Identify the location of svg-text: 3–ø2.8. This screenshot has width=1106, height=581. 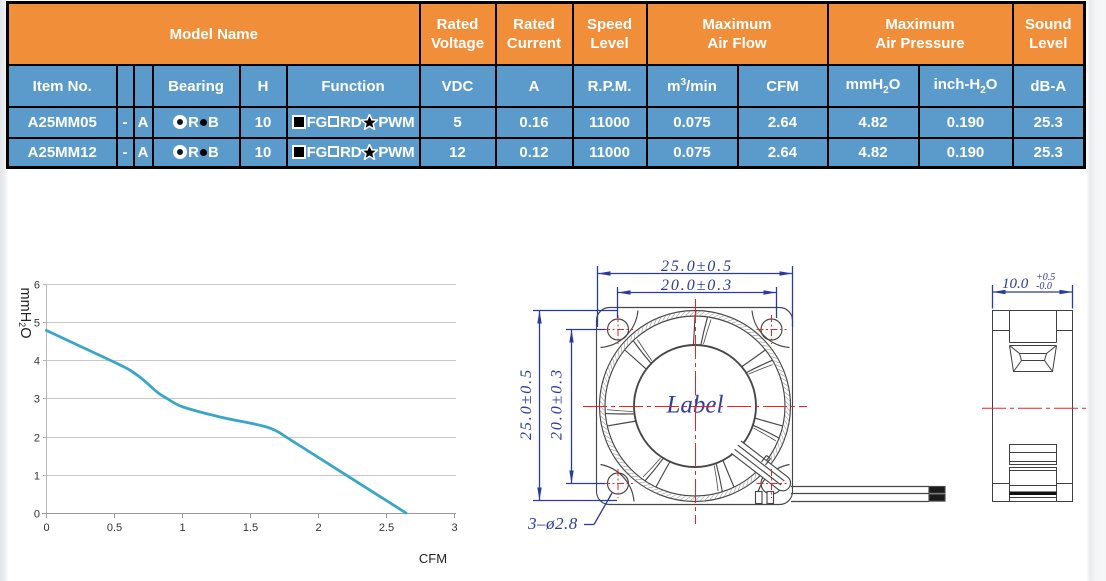
(552, 523).